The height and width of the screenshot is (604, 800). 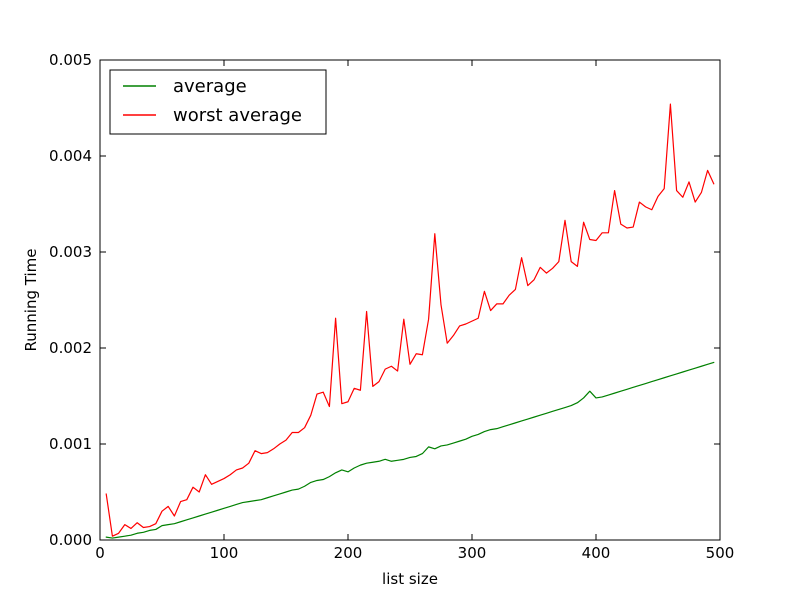 I want to click on x-tick-label: 0, so click(x=100, y=553).